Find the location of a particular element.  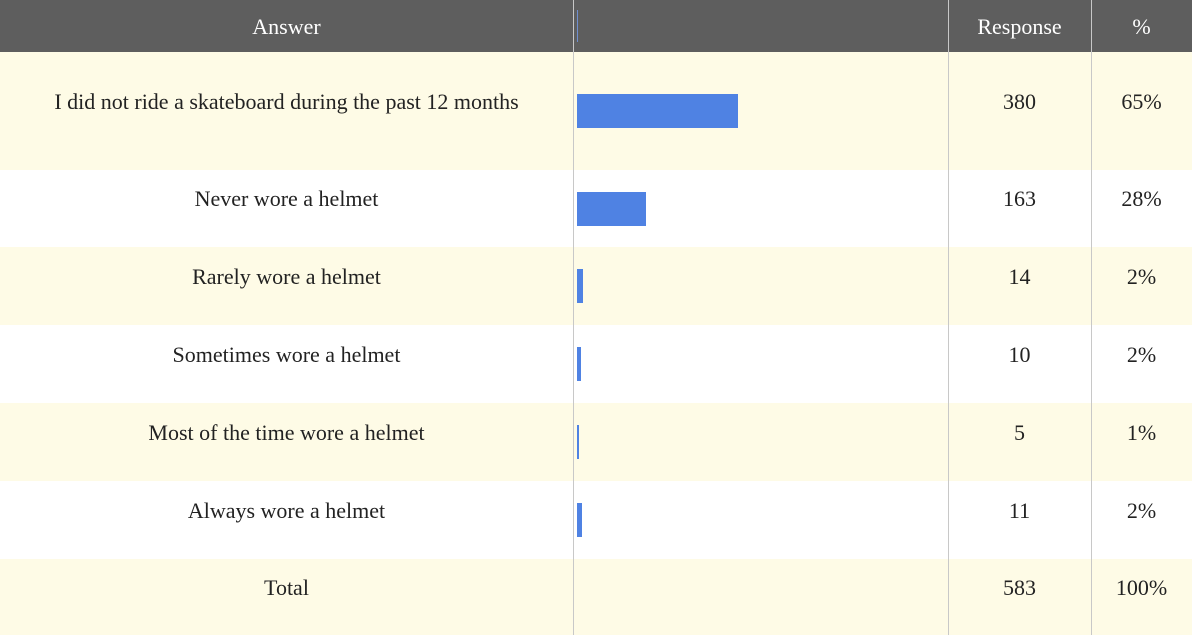

answer-cell: Rarely wore a helmet is located at coordinates (286, 276).